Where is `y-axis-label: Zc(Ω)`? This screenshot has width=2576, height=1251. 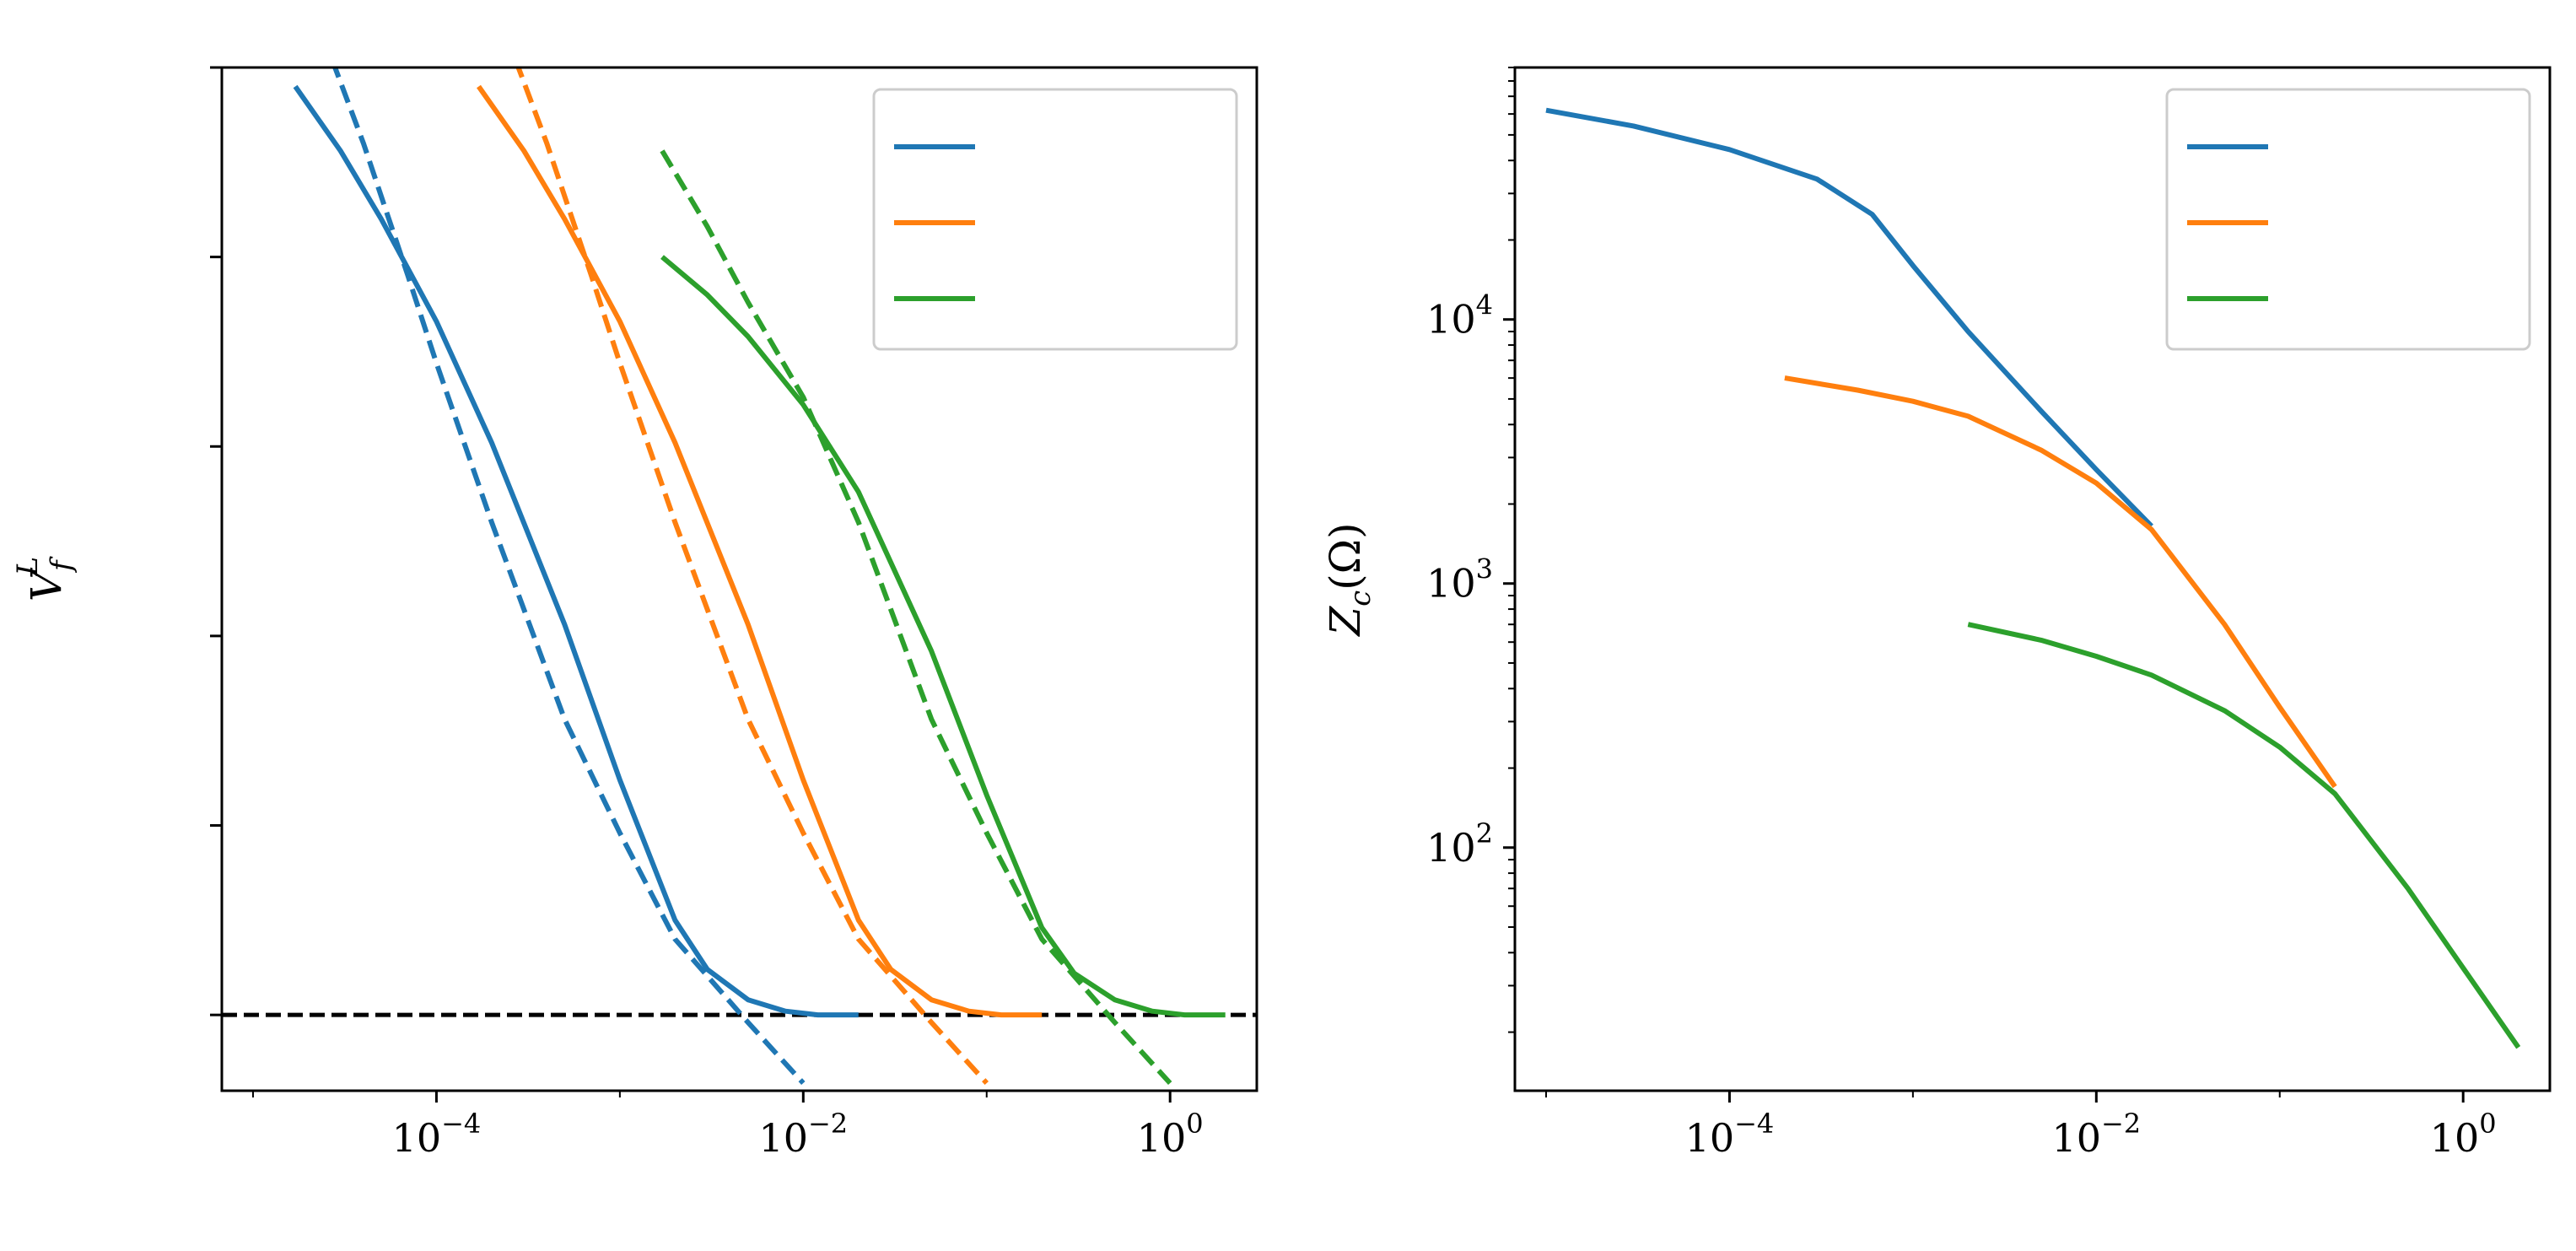
y-axis-label: Zc(Ω) is located at coordinates (1349, 579).